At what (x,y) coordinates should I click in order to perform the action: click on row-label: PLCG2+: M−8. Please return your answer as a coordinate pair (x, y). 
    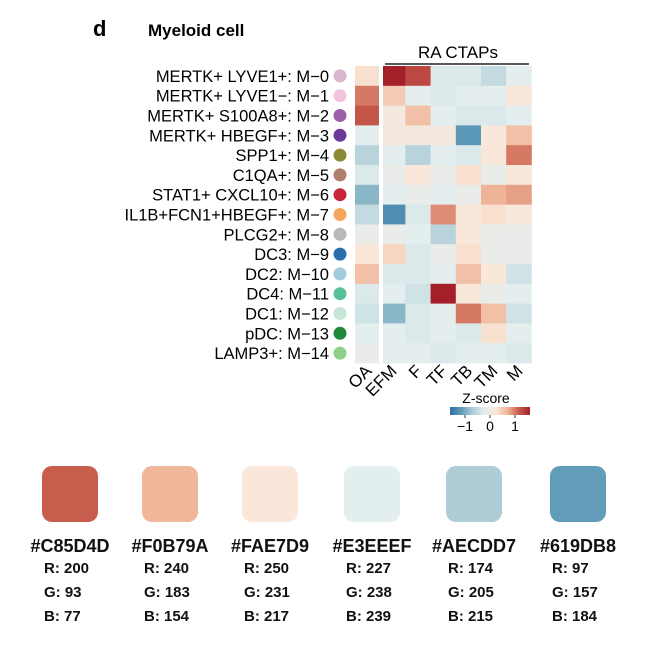
    Looking at the image, I should click on (276, 235).